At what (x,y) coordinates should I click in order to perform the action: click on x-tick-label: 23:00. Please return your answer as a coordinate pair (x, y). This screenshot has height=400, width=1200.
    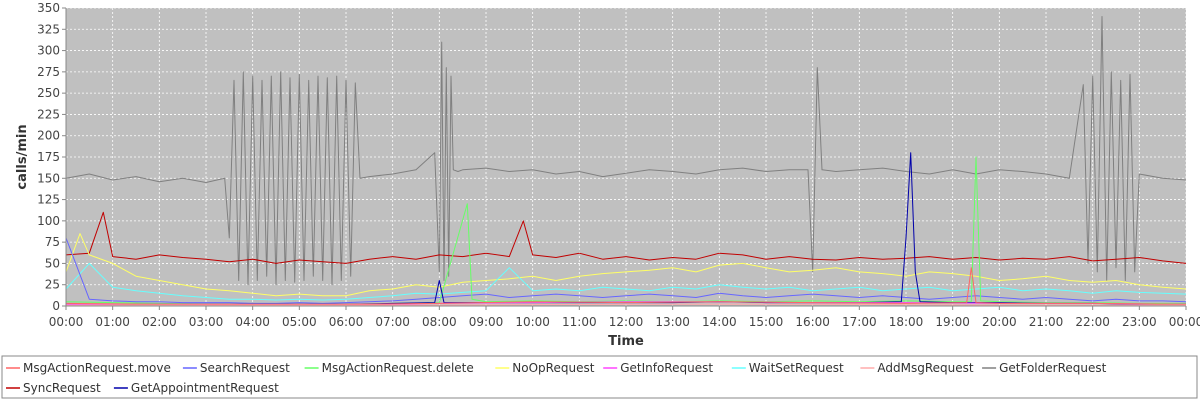
    Looking at the image, I should click on (1139, 322).